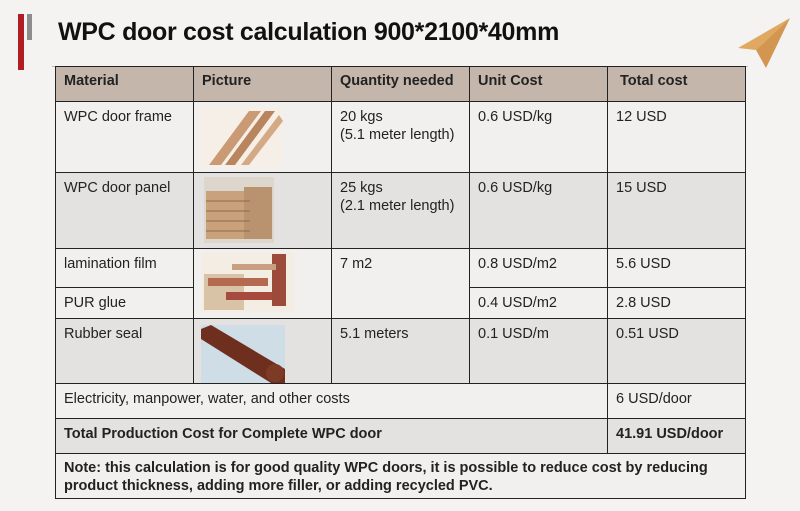 This screenshot has height=511, width=800. What do you see at coordinates (676, 401) in the screenshot?
I see `other-costs-value: 6 USD/door` at bounding box center [676, 401].